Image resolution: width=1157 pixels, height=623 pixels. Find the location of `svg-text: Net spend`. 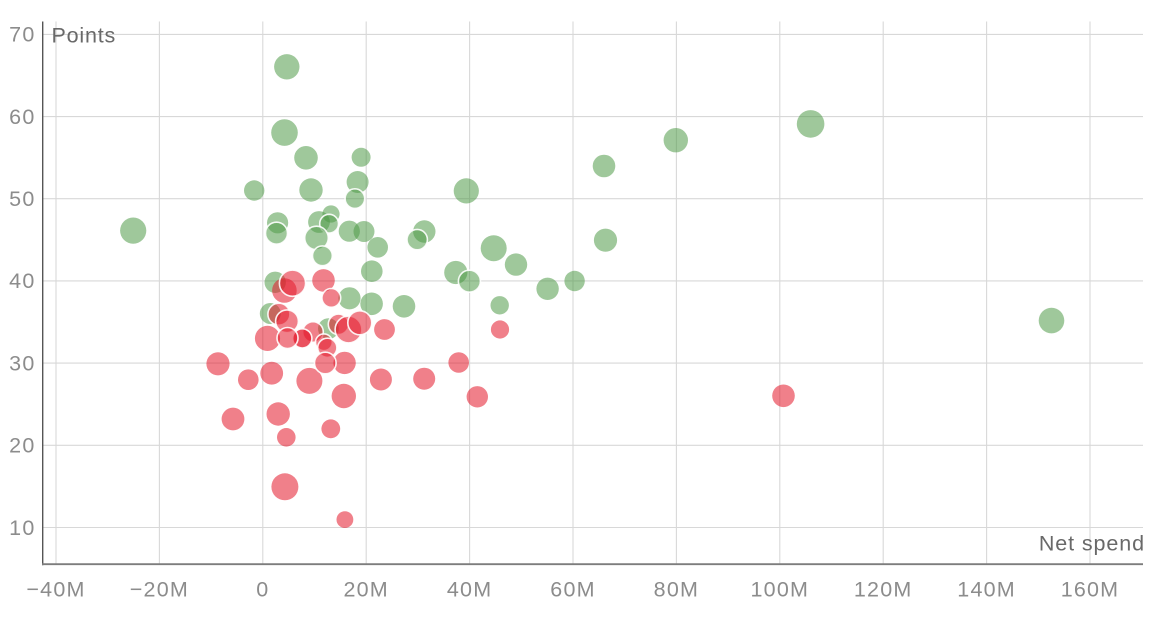

svg-text: Net spend is located at coordinates (1092, 544).